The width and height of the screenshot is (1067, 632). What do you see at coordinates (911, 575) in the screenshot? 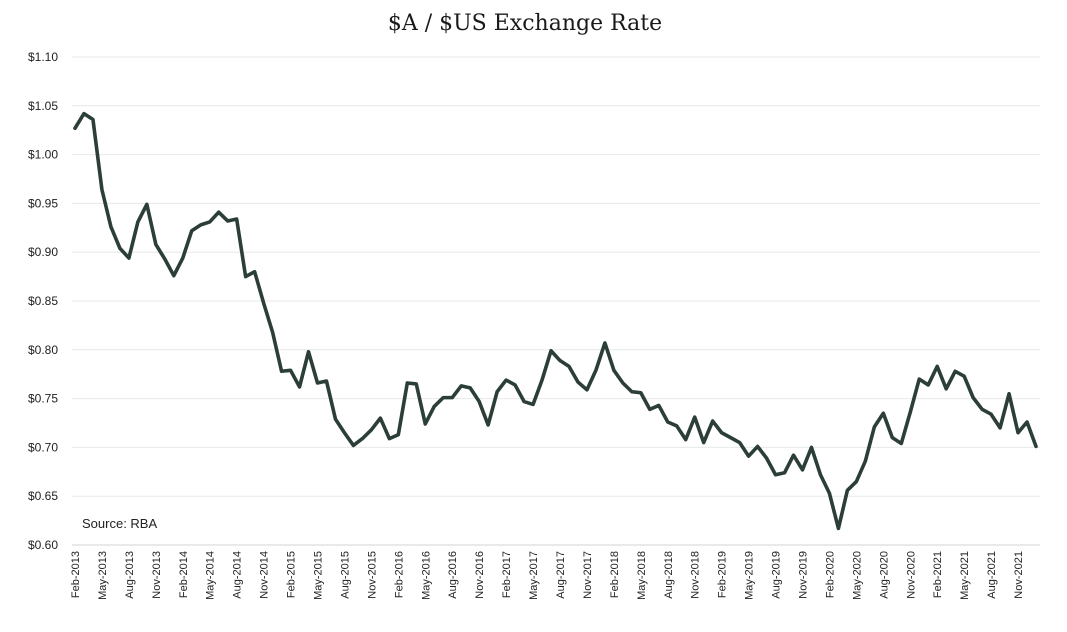
I see `x-tick-label: Nov-2020` at bounding box center [911, 575].